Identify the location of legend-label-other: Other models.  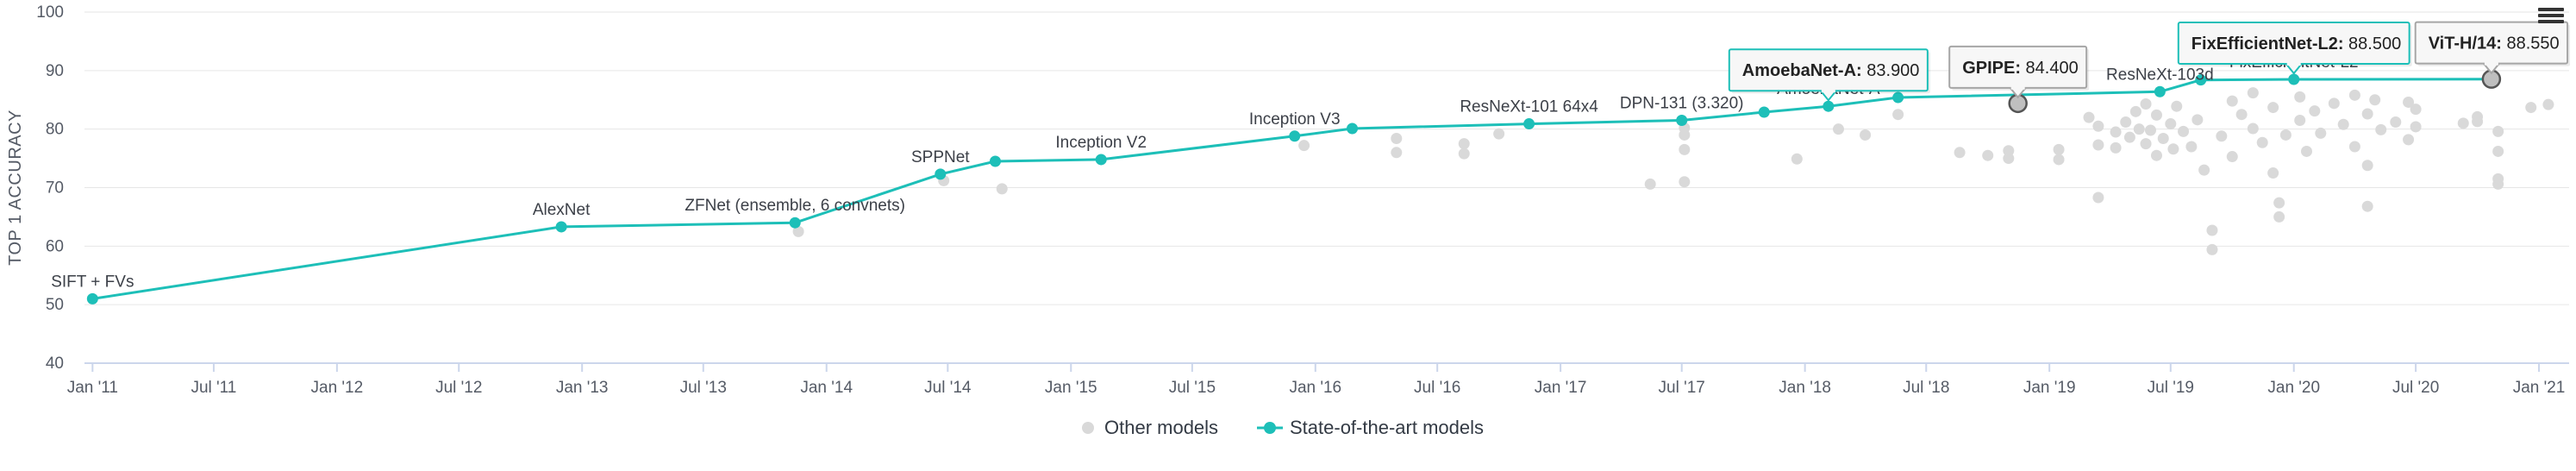
(1161, 427).